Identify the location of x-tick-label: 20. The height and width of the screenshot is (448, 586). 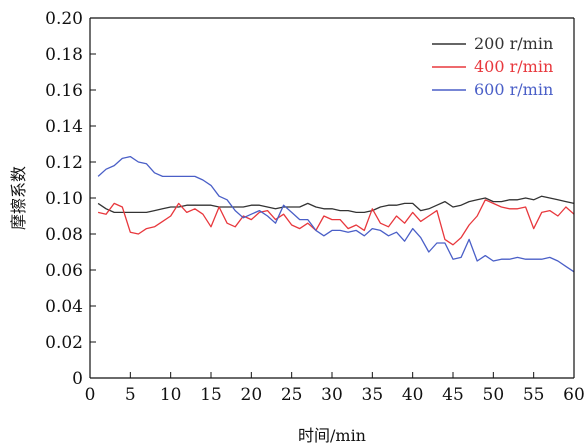
(252, 395).